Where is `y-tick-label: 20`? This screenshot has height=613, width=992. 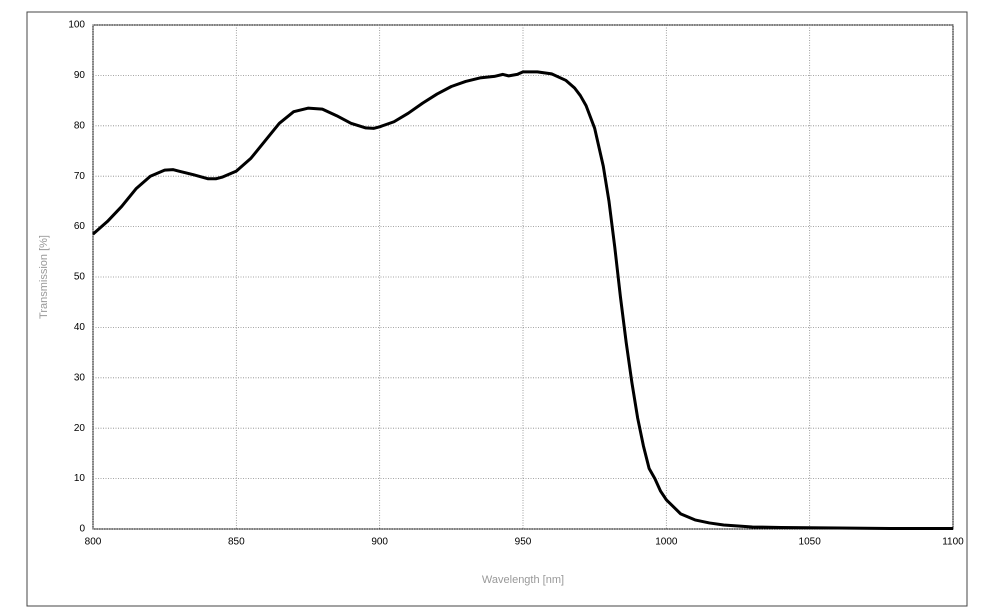
y-tick-label: 20 is located at coordinates (80, 428).